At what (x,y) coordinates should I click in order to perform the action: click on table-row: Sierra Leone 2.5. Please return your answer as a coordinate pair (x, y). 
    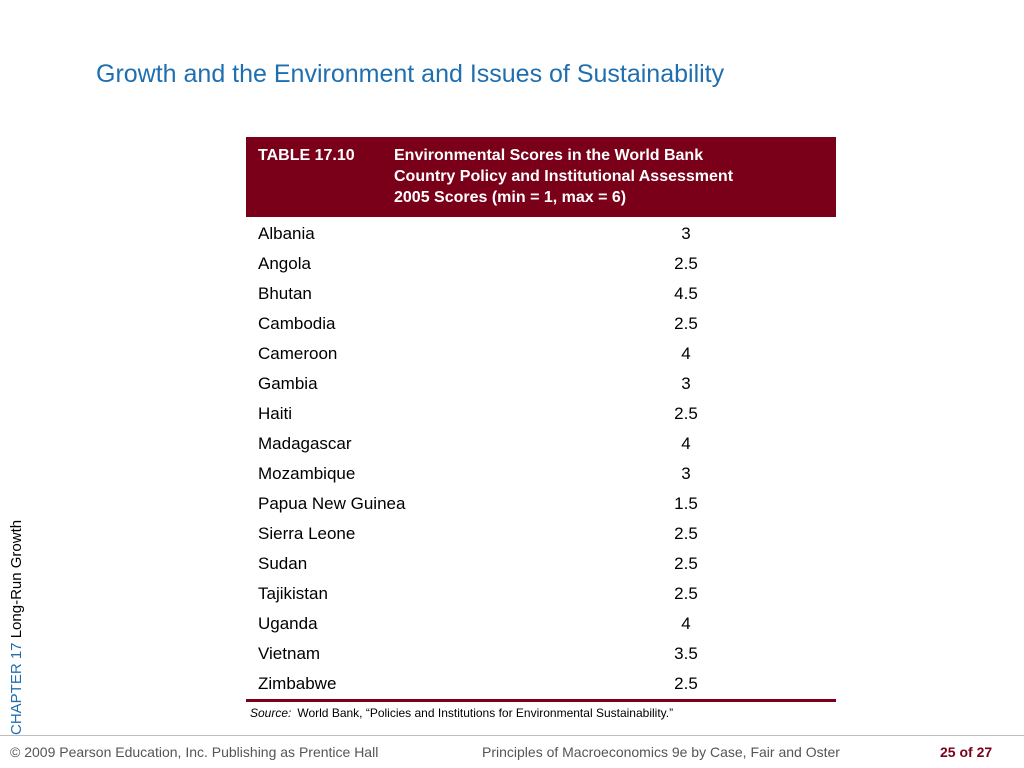
    Looking at the image, I should click on (541, 534).